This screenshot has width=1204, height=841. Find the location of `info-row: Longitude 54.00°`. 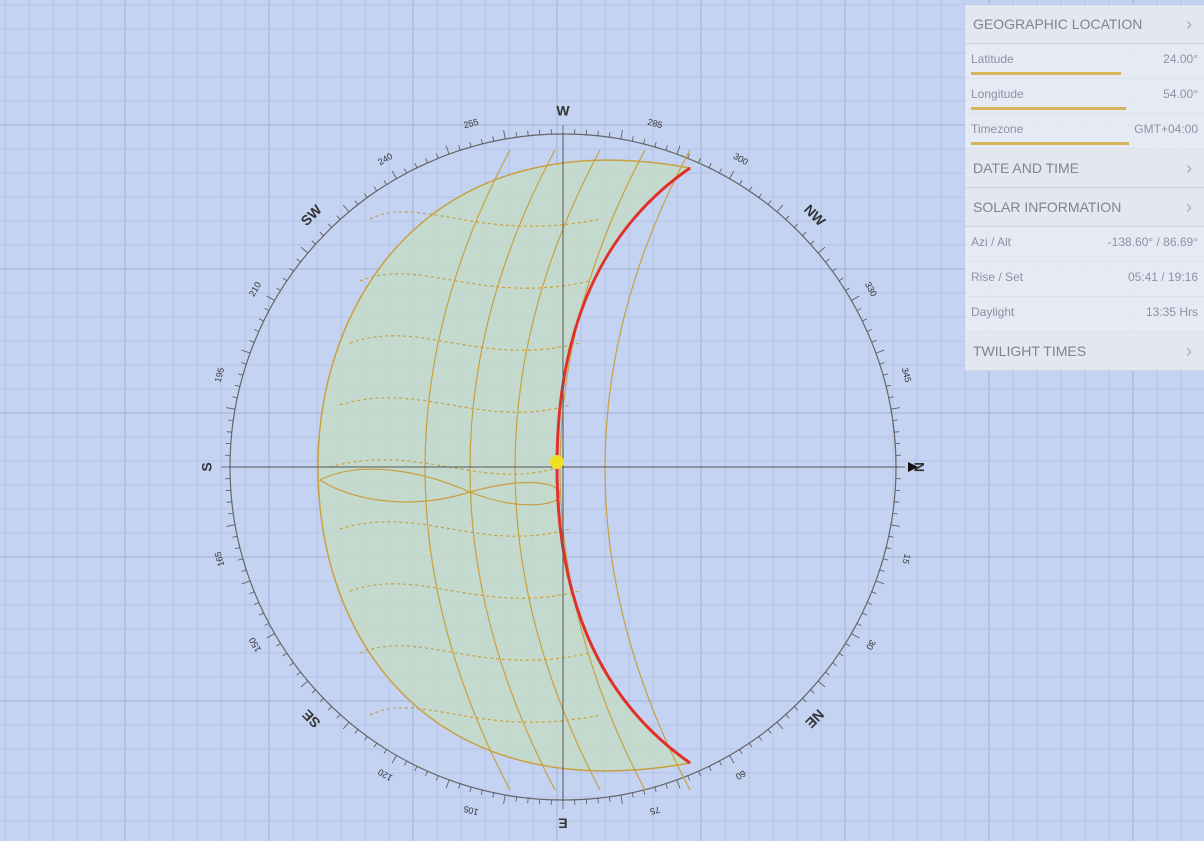

info-row: Longitude 54.00° is located at coordinates (1084, 96).